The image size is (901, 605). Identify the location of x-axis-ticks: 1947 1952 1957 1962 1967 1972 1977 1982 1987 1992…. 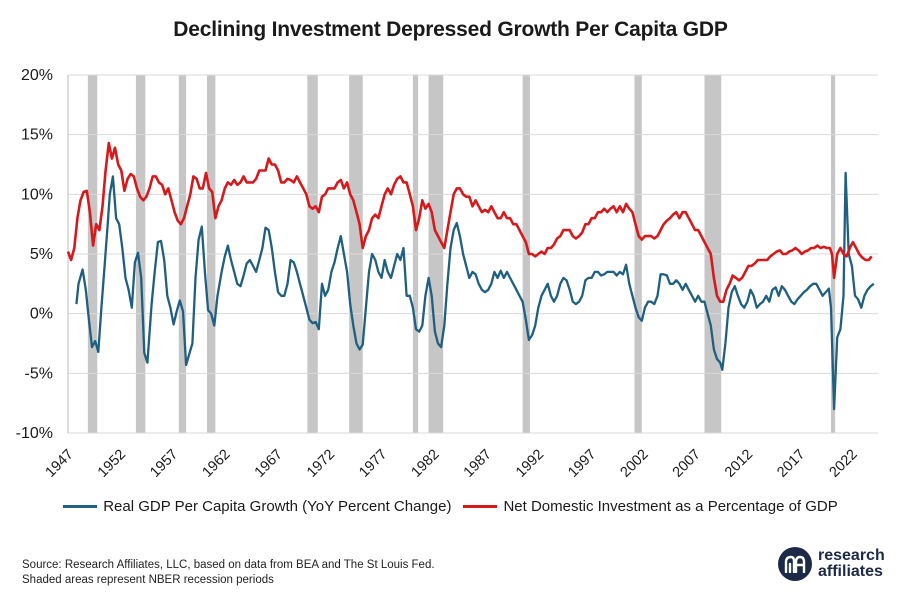
(452, 464).